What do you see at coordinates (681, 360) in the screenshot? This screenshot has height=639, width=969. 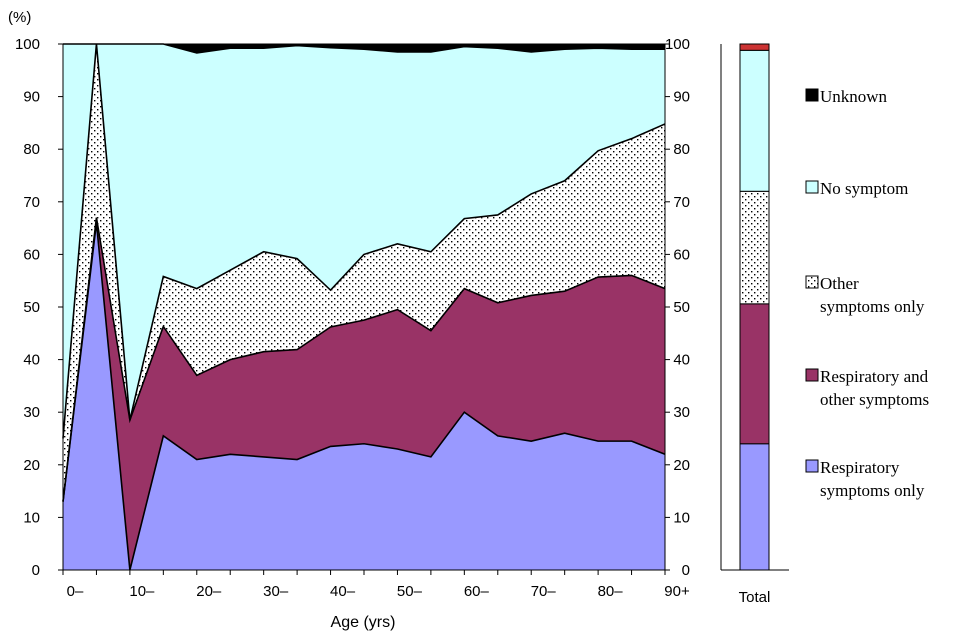 I see `right-y-tick-label: 40` at bounding box center [681, 360].